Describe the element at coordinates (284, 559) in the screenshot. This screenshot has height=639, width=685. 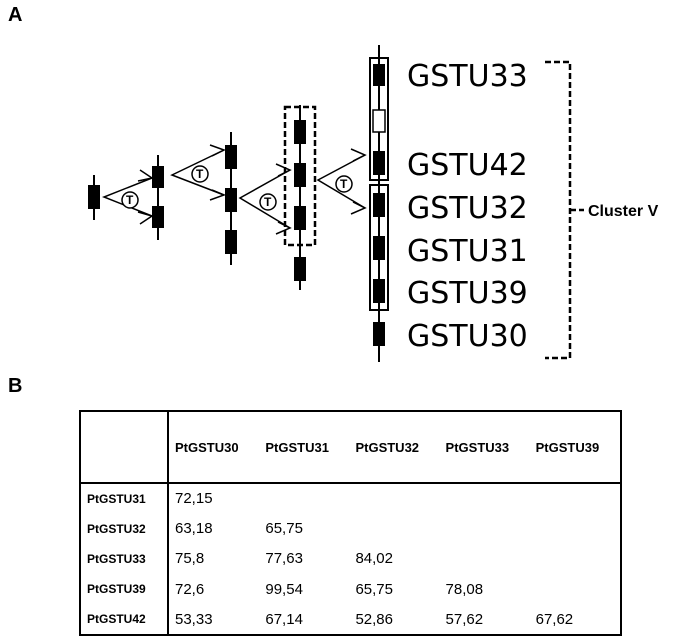
I see `table-cell: 77,63` at that location.